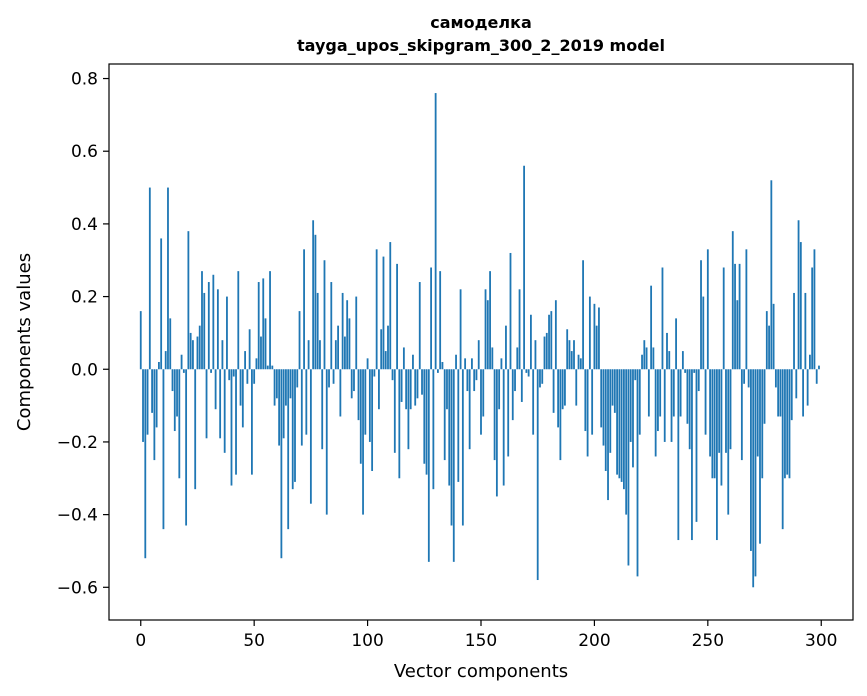 This screenshot has height=696, width=867. I want to click on y-tick-label: −0.6, so click(77, 588).